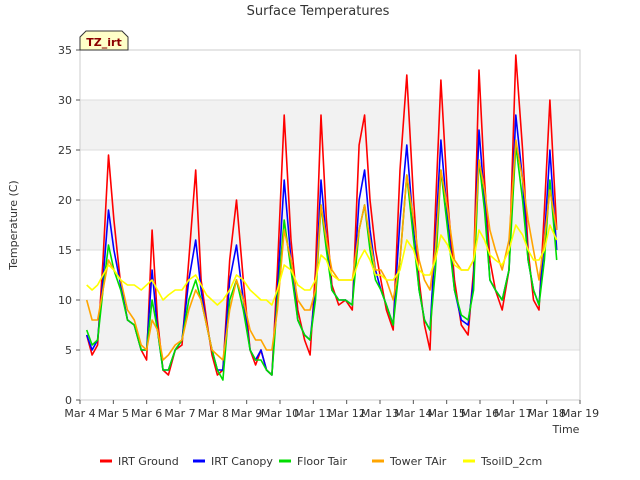  What do you see at coordinates (566, 429) in the screenshot?
I see `x-axis-label: Time` at bounding box center [566, 429].